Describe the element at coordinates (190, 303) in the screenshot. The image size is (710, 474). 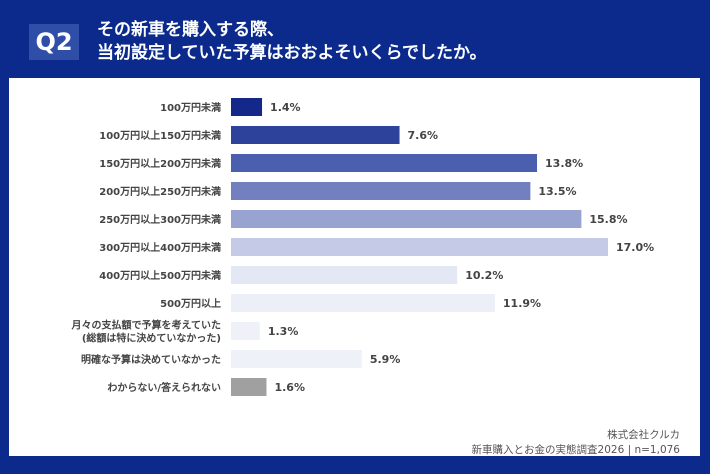
I see `category-label: 500万円以上` at that location.